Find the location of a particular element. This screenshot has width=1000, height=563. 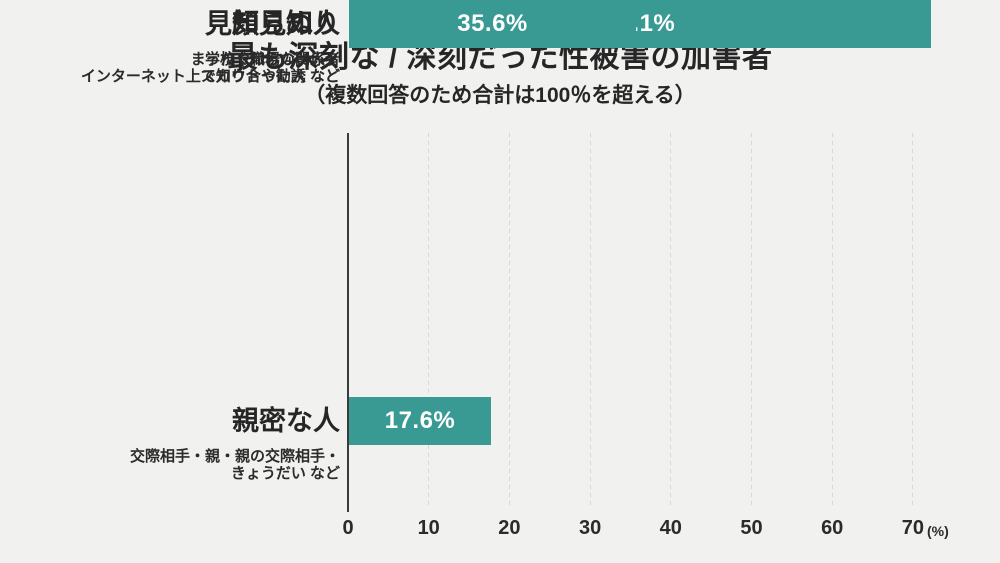

category-sublabel: 学校や職場の関係者 インターネット上で知り合った人 など is located at coordinates (170, 68).